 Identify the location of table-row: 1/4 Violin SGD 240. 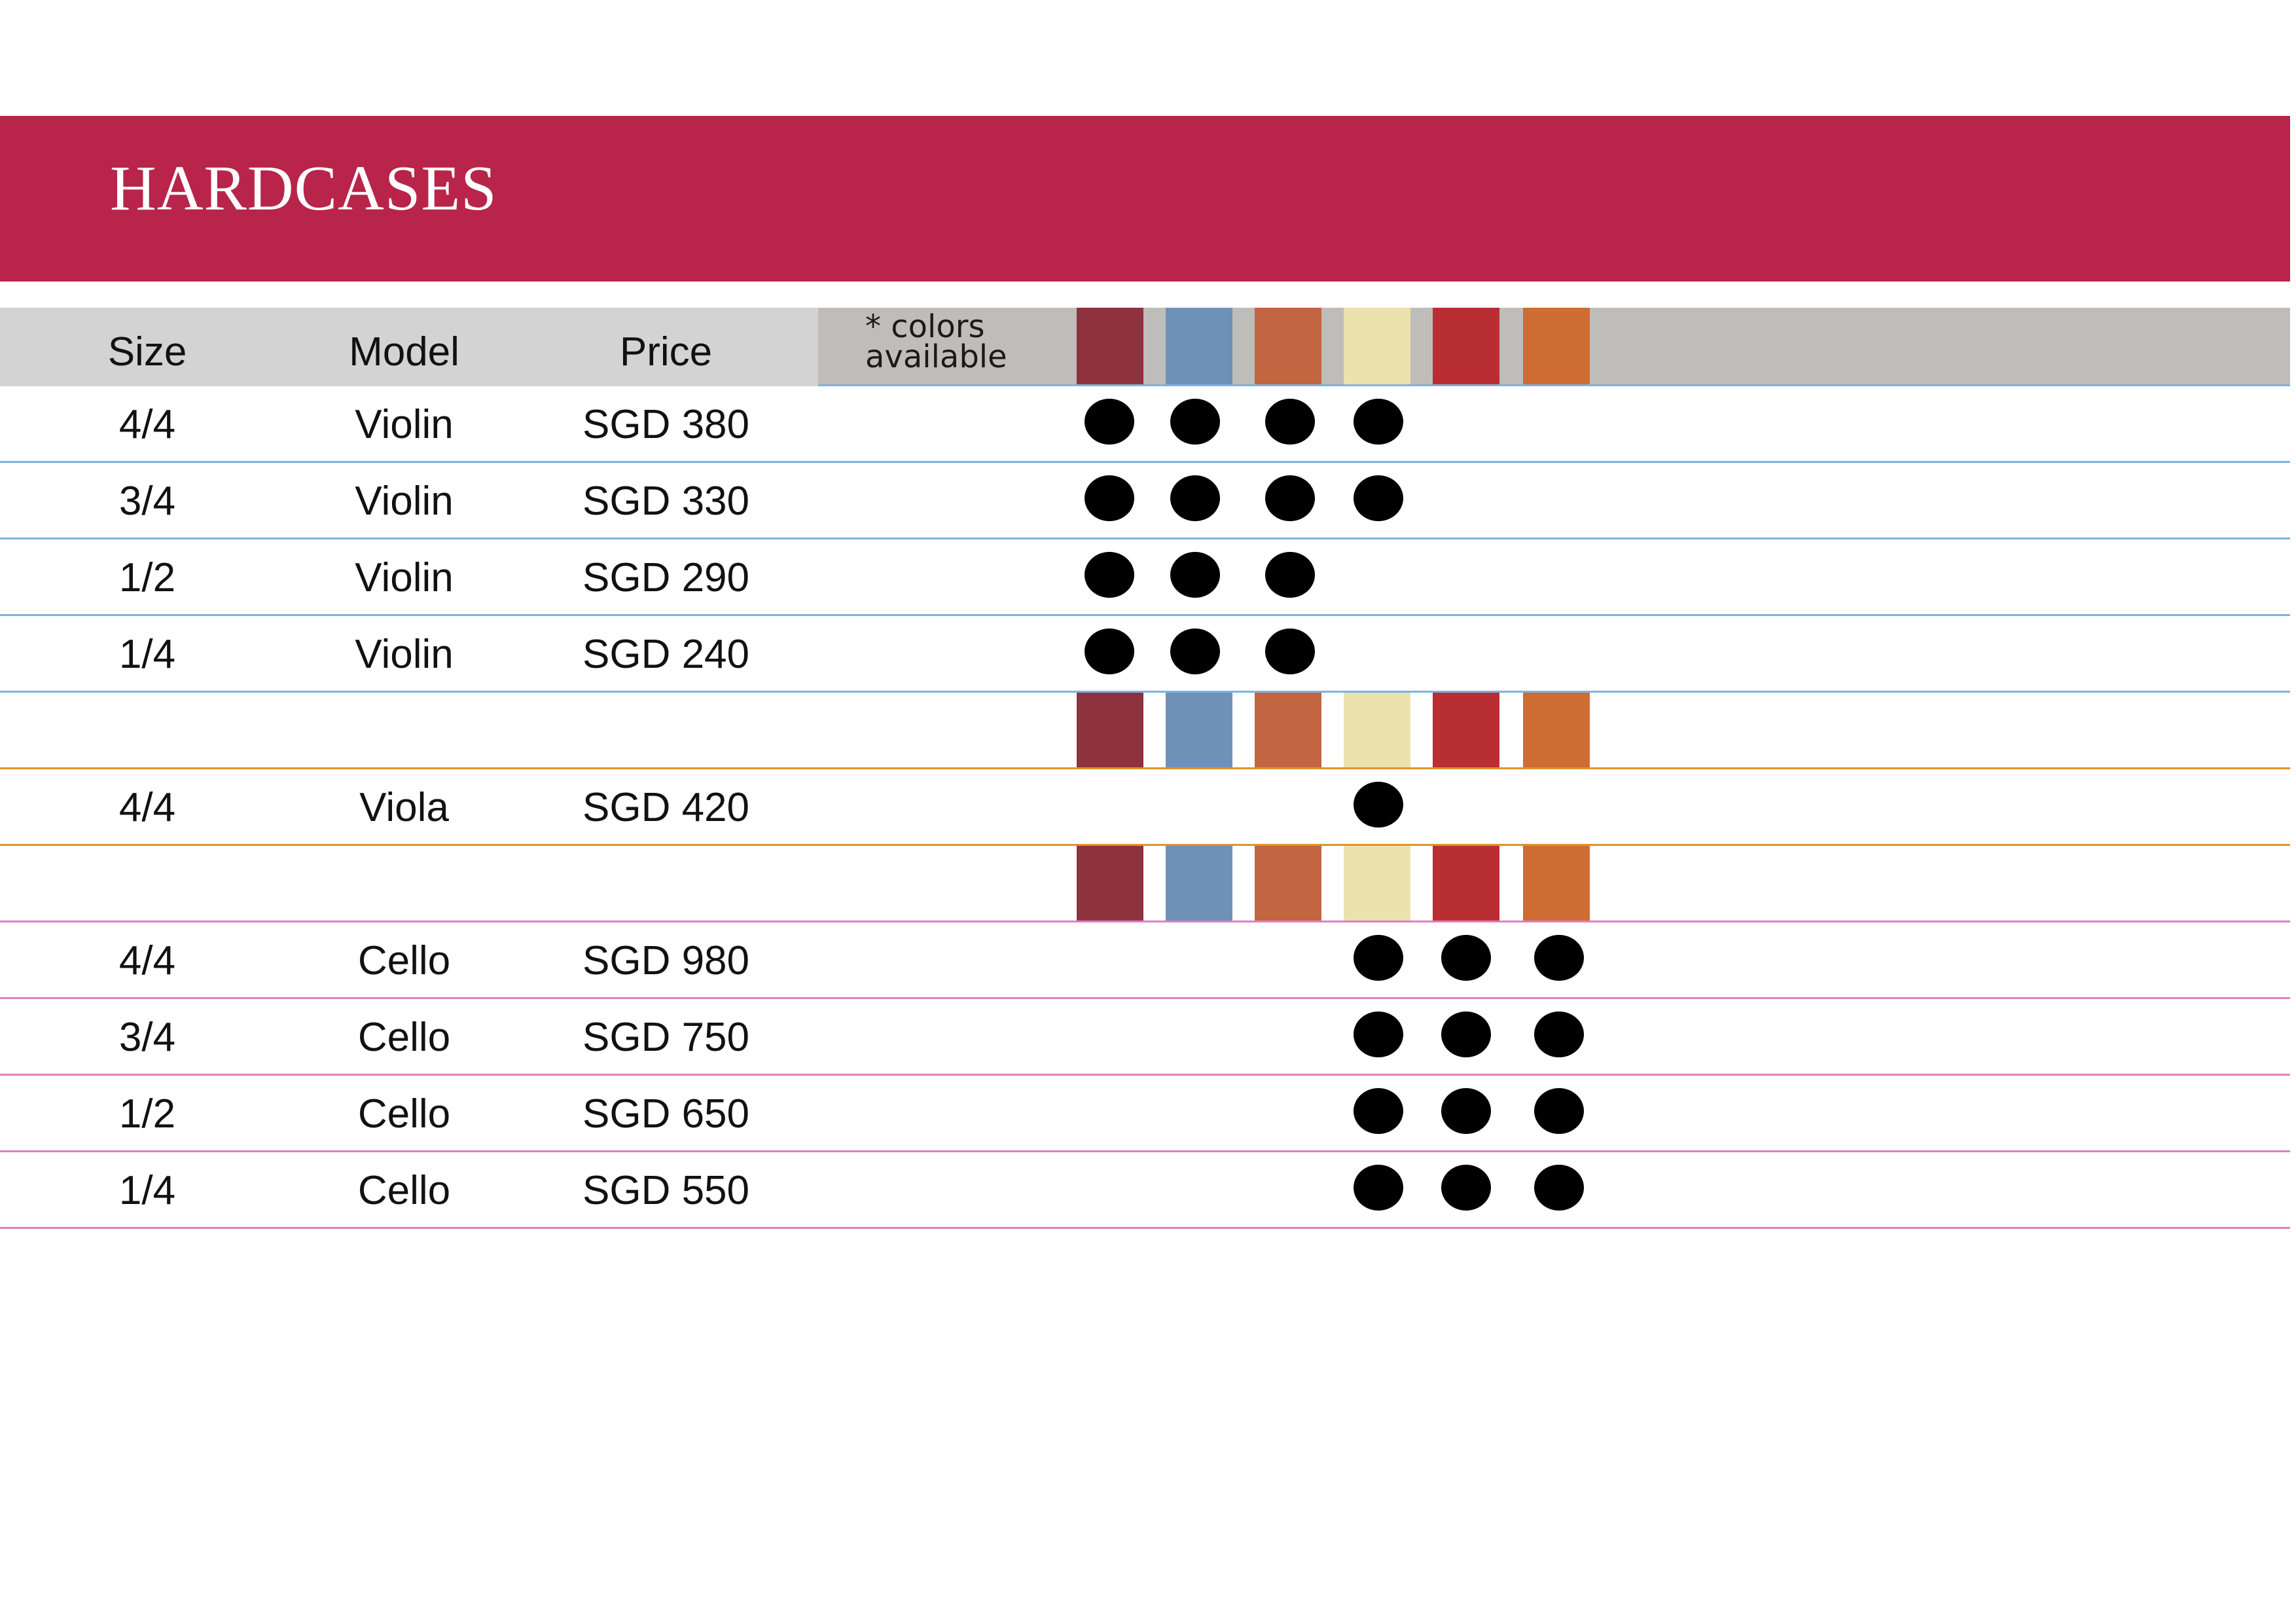
(1145, 654).